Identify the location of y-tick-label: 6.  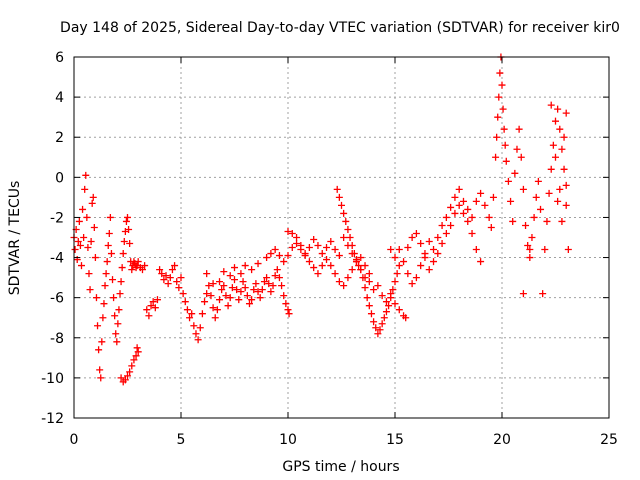
(59, 58).